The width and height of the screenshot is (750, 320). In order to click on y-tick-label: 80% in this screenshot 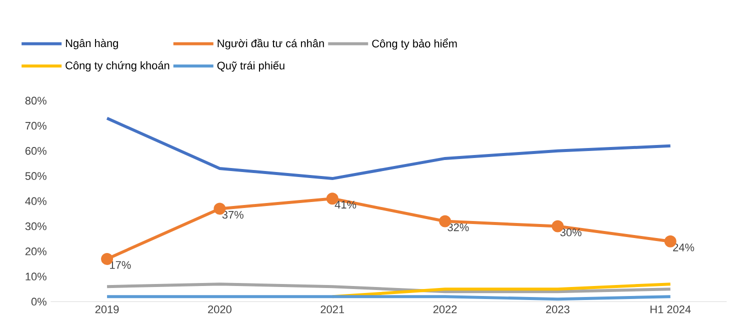, I will do `click(35, 100)`.